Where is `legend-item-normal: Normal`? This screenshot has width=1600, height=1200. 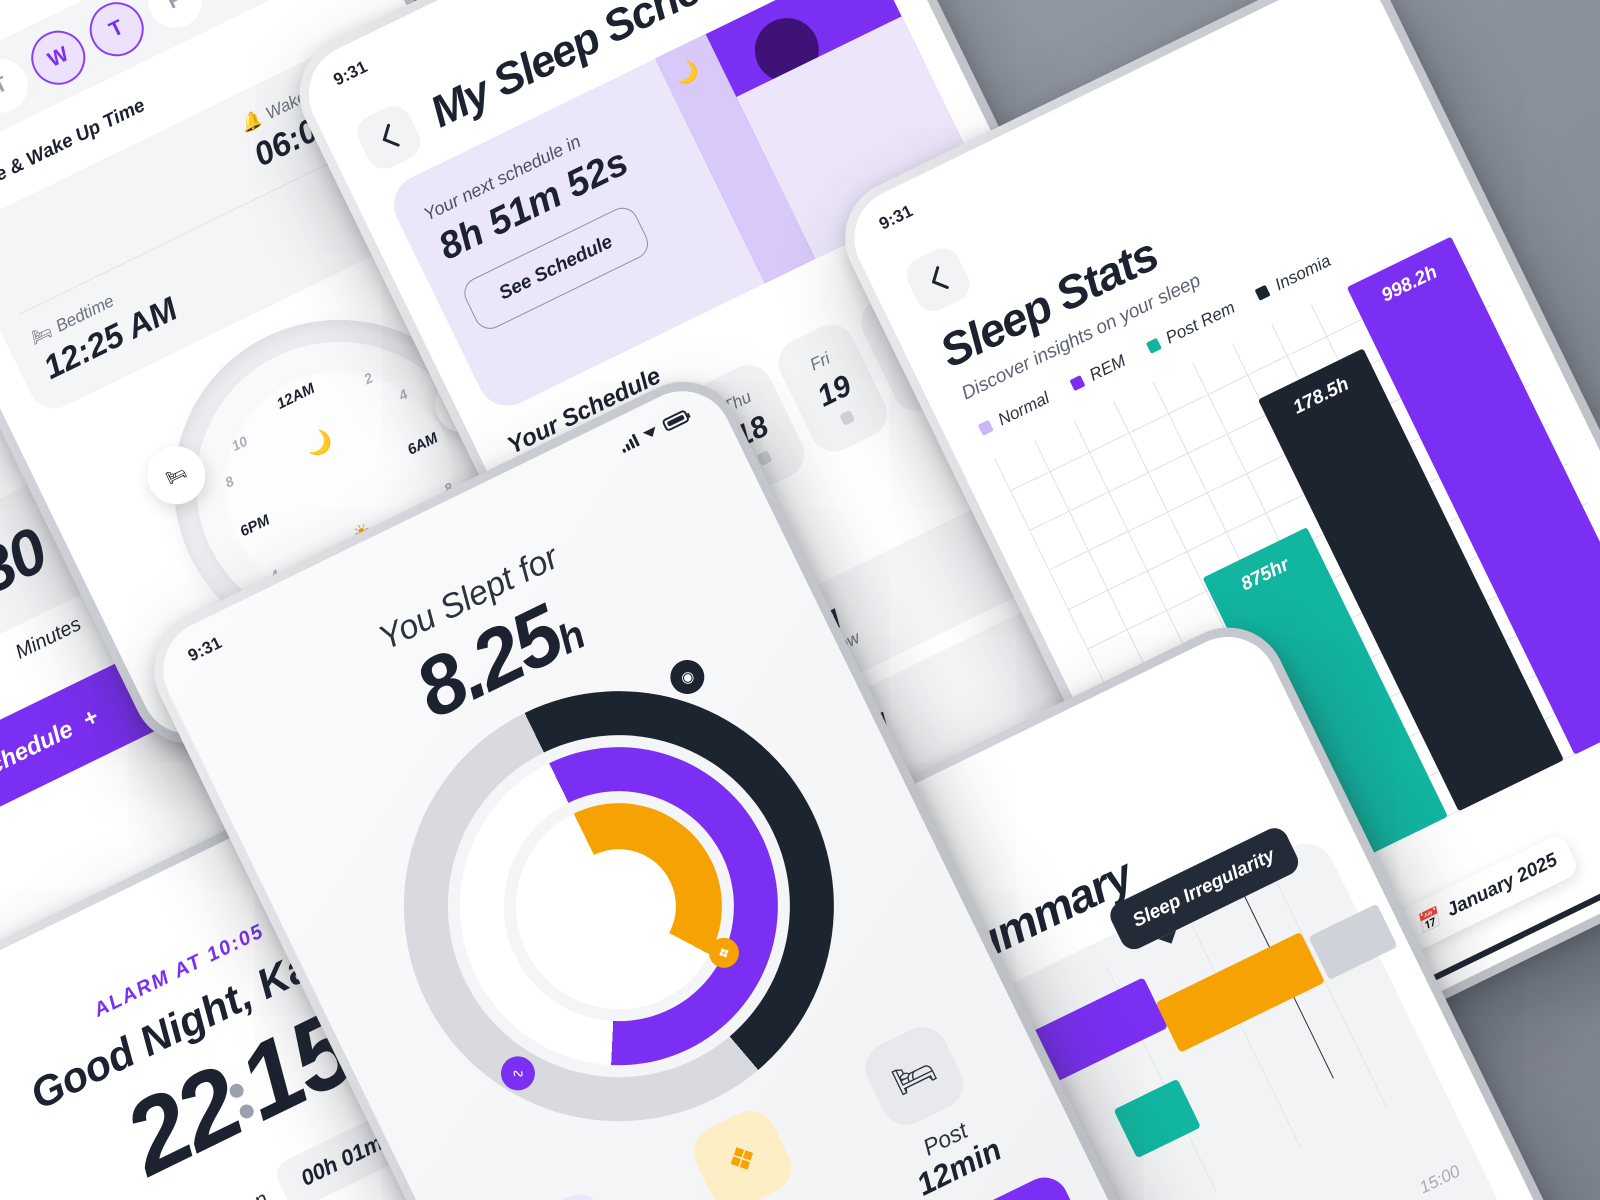 legend-item-normal: Normal is located at coordinates (1014, 413).